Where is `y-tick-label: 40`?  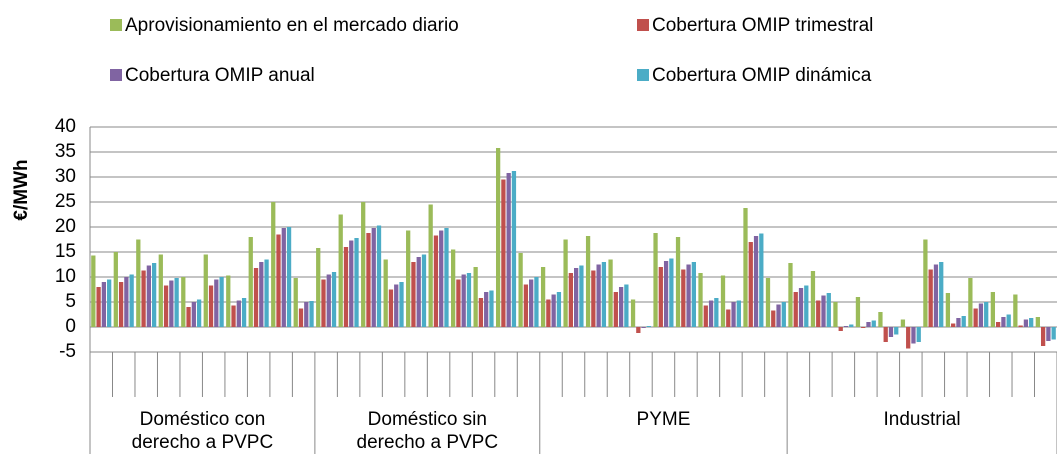
y-tick-label: 40 is located at coordinates (65, 126).